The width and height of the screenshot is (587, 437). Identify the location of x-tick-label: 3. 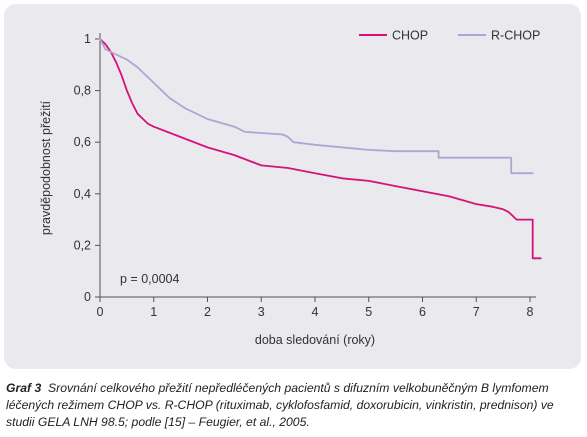
(261, 312).